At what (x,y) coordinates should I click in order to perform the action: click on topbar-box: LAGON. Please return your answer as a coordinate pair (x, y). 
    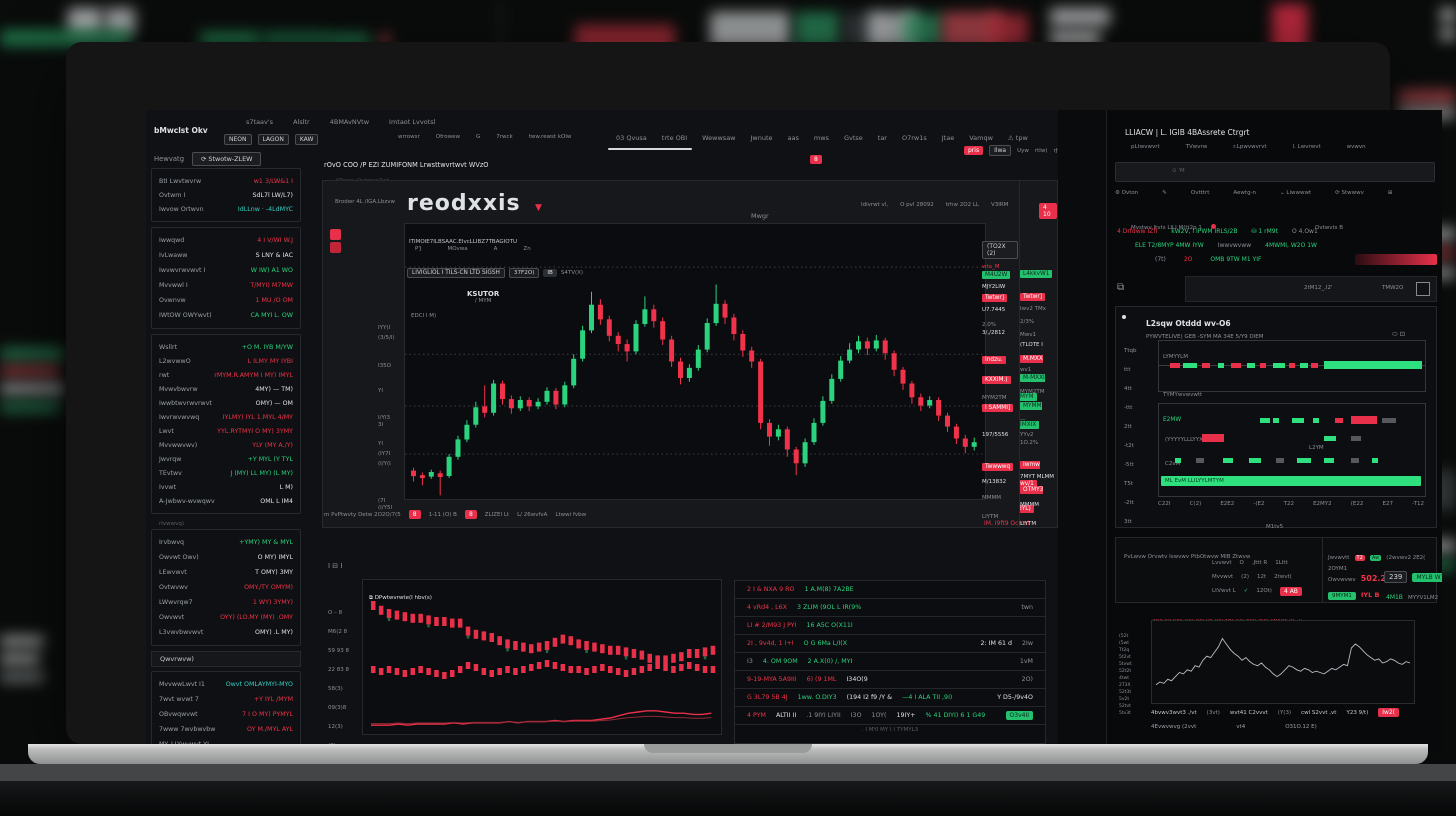
    Looking at the image, I should click on (273, 139).